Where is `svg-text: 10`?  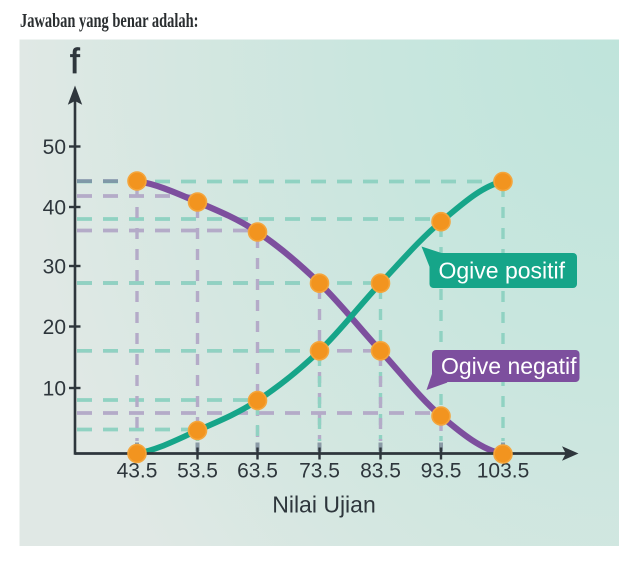 svg-text: 10 is located at coordinates (54, 389).